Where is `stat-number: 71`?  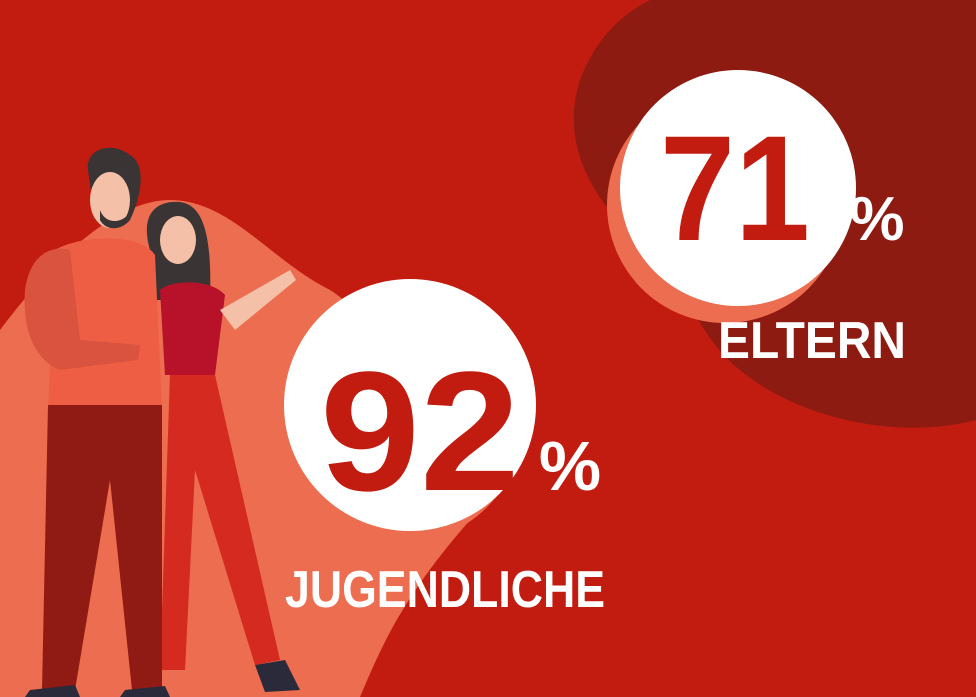
stat-number: 71 is located at coordinates (735, 188).